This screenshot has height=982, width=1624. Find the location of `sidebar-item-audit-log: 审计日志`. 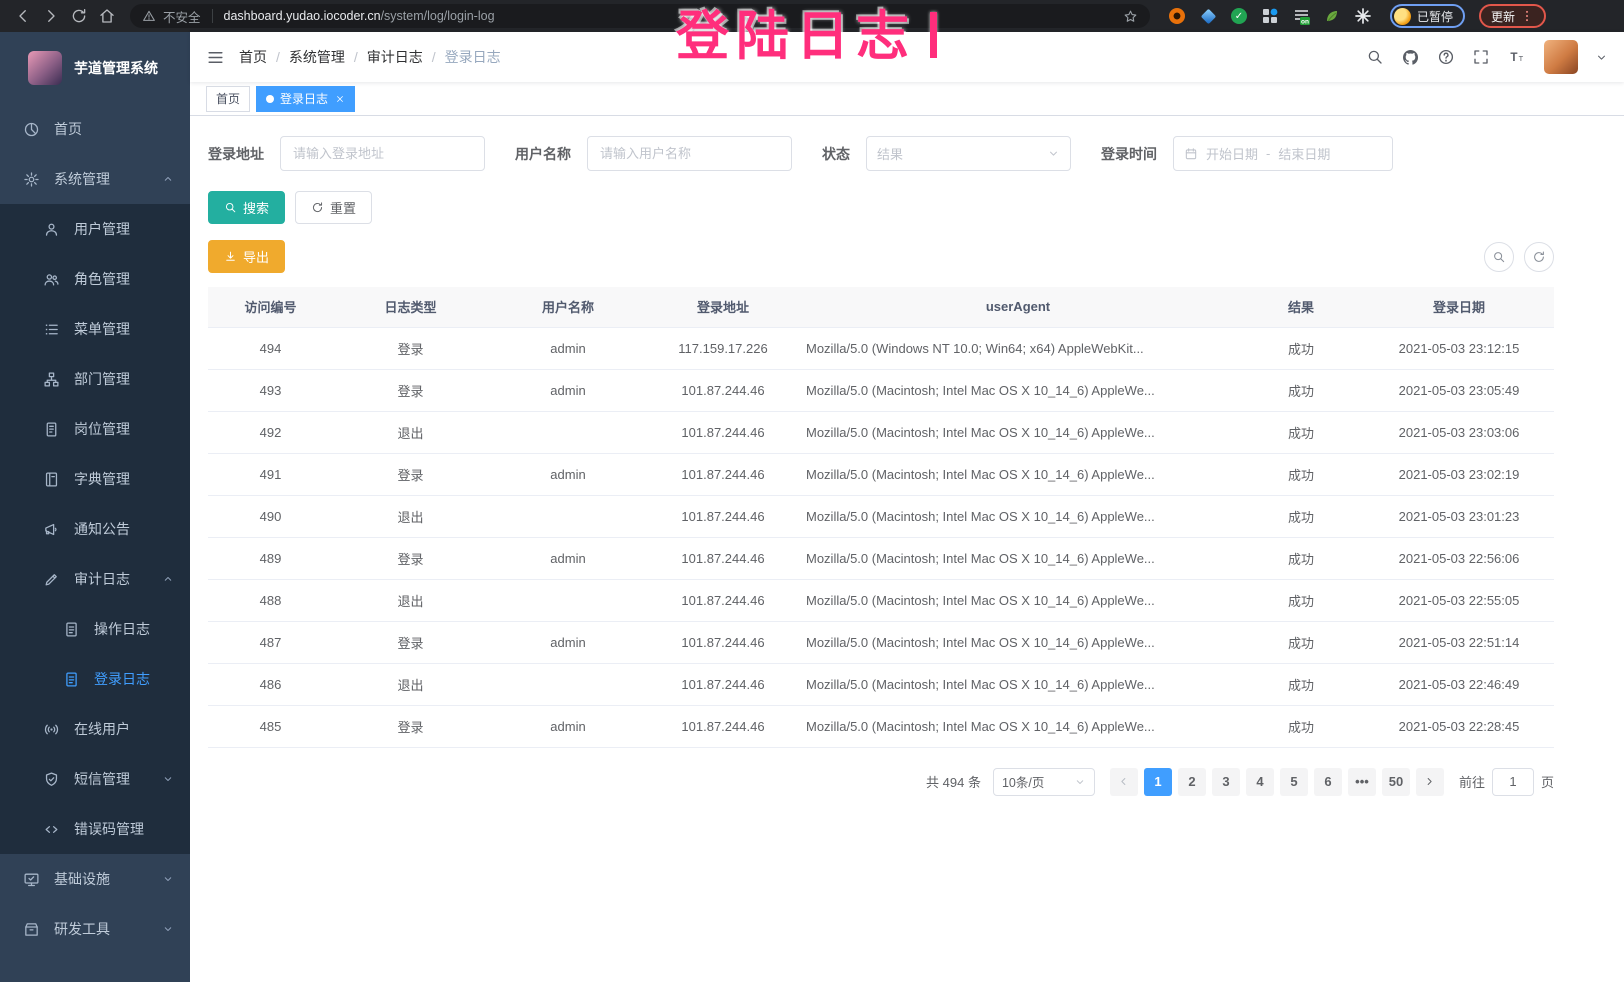

sidebar-item-audit-log: 审计日志 is located at coordinates (95, 579).